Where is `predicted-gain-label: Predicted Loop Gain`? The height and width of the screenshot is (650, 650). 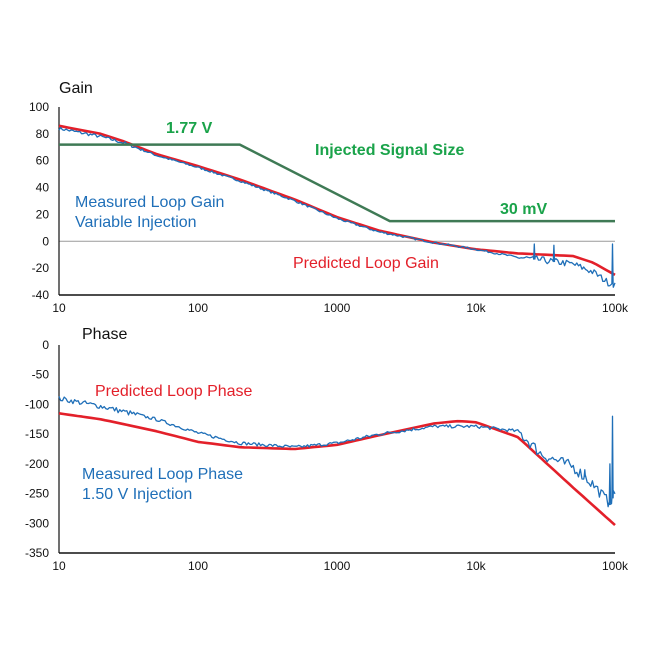
predicted-gain-label: Predicted Loop Gain is located at coordinates (366, 263).